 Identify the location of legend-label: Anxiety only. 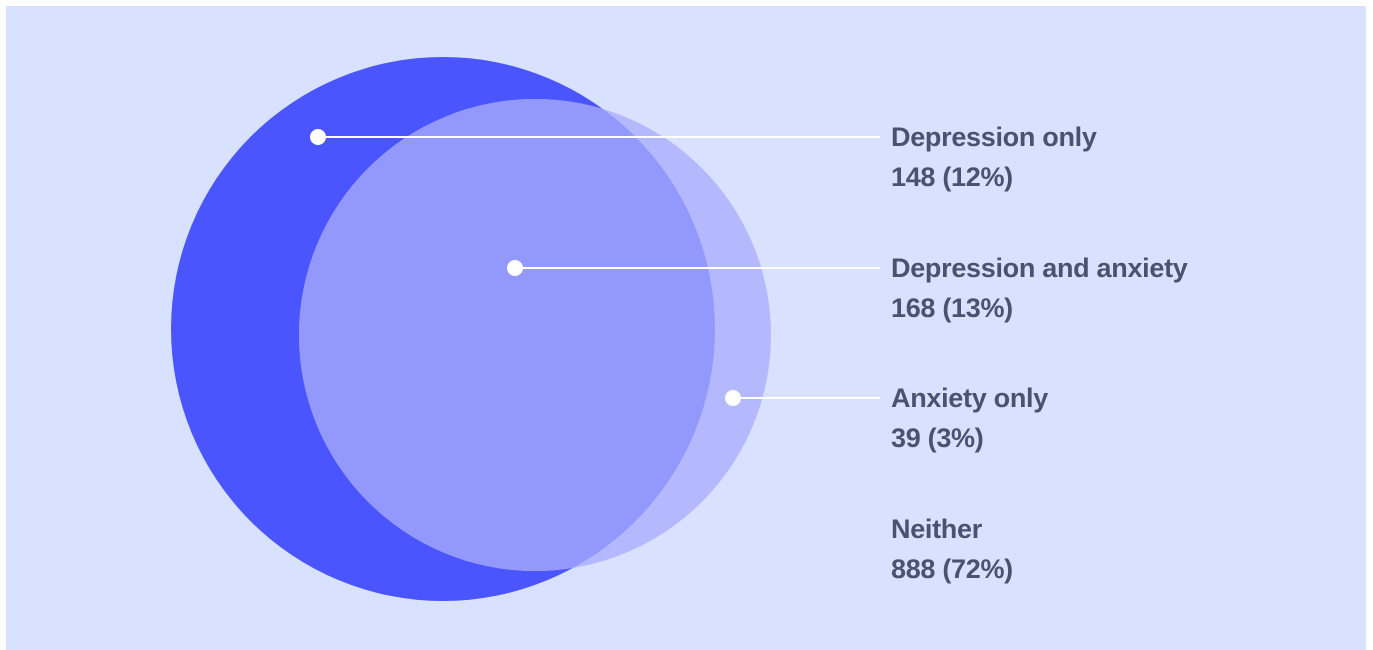
(969, 398).